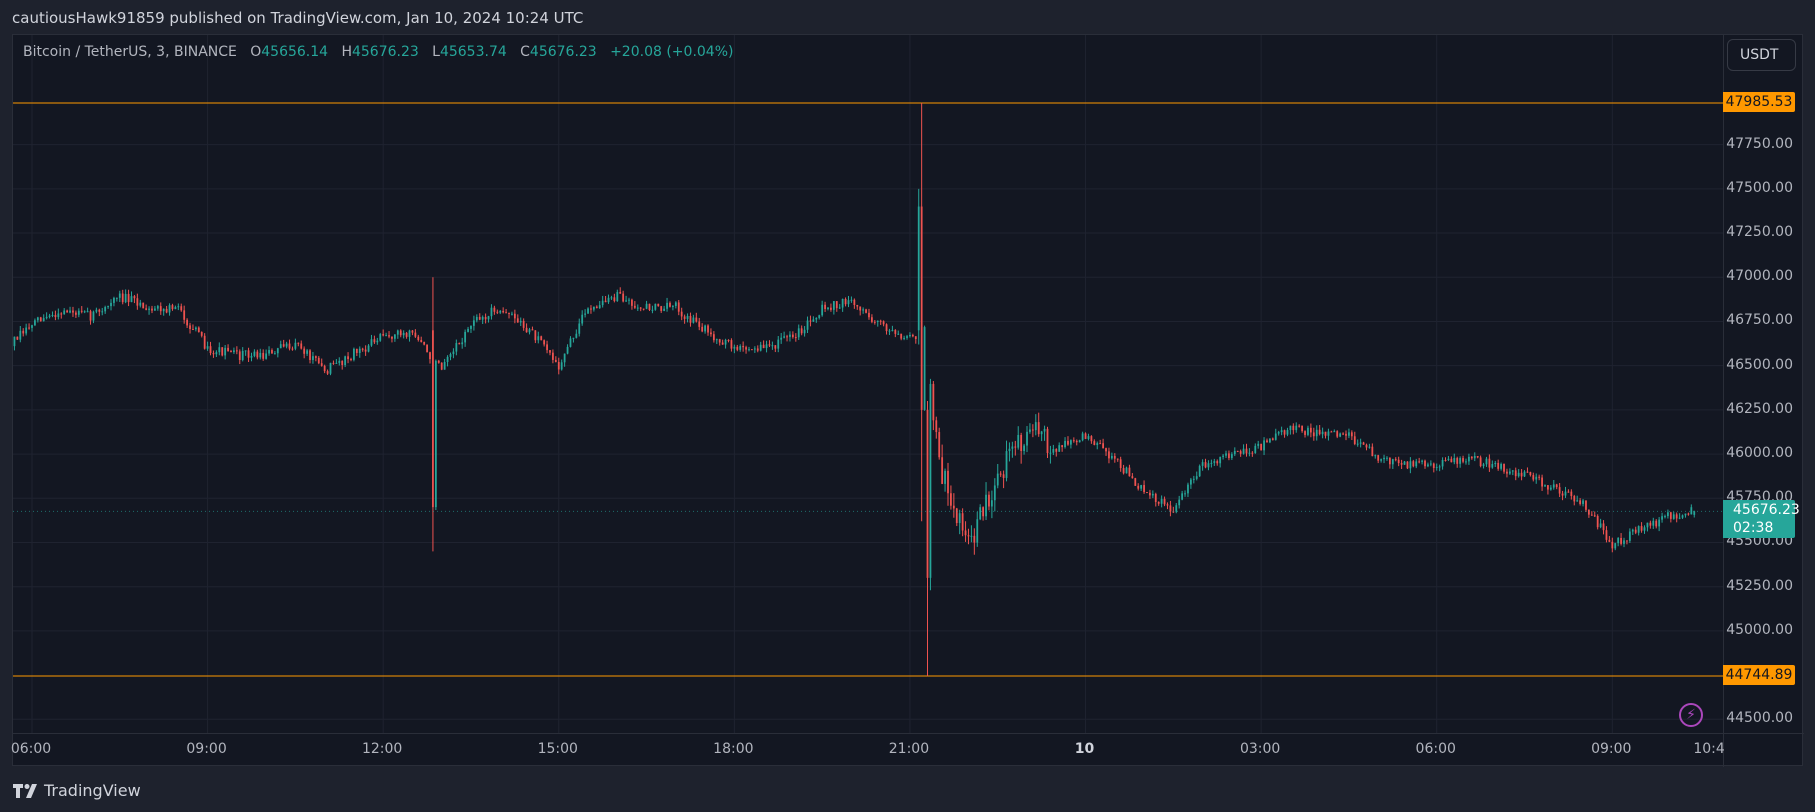 This screenshot has height=812, width=1815. Describe the element at coordinates (1759, 585) in the screenshot. I see `price-label: 45250.00` at that location.